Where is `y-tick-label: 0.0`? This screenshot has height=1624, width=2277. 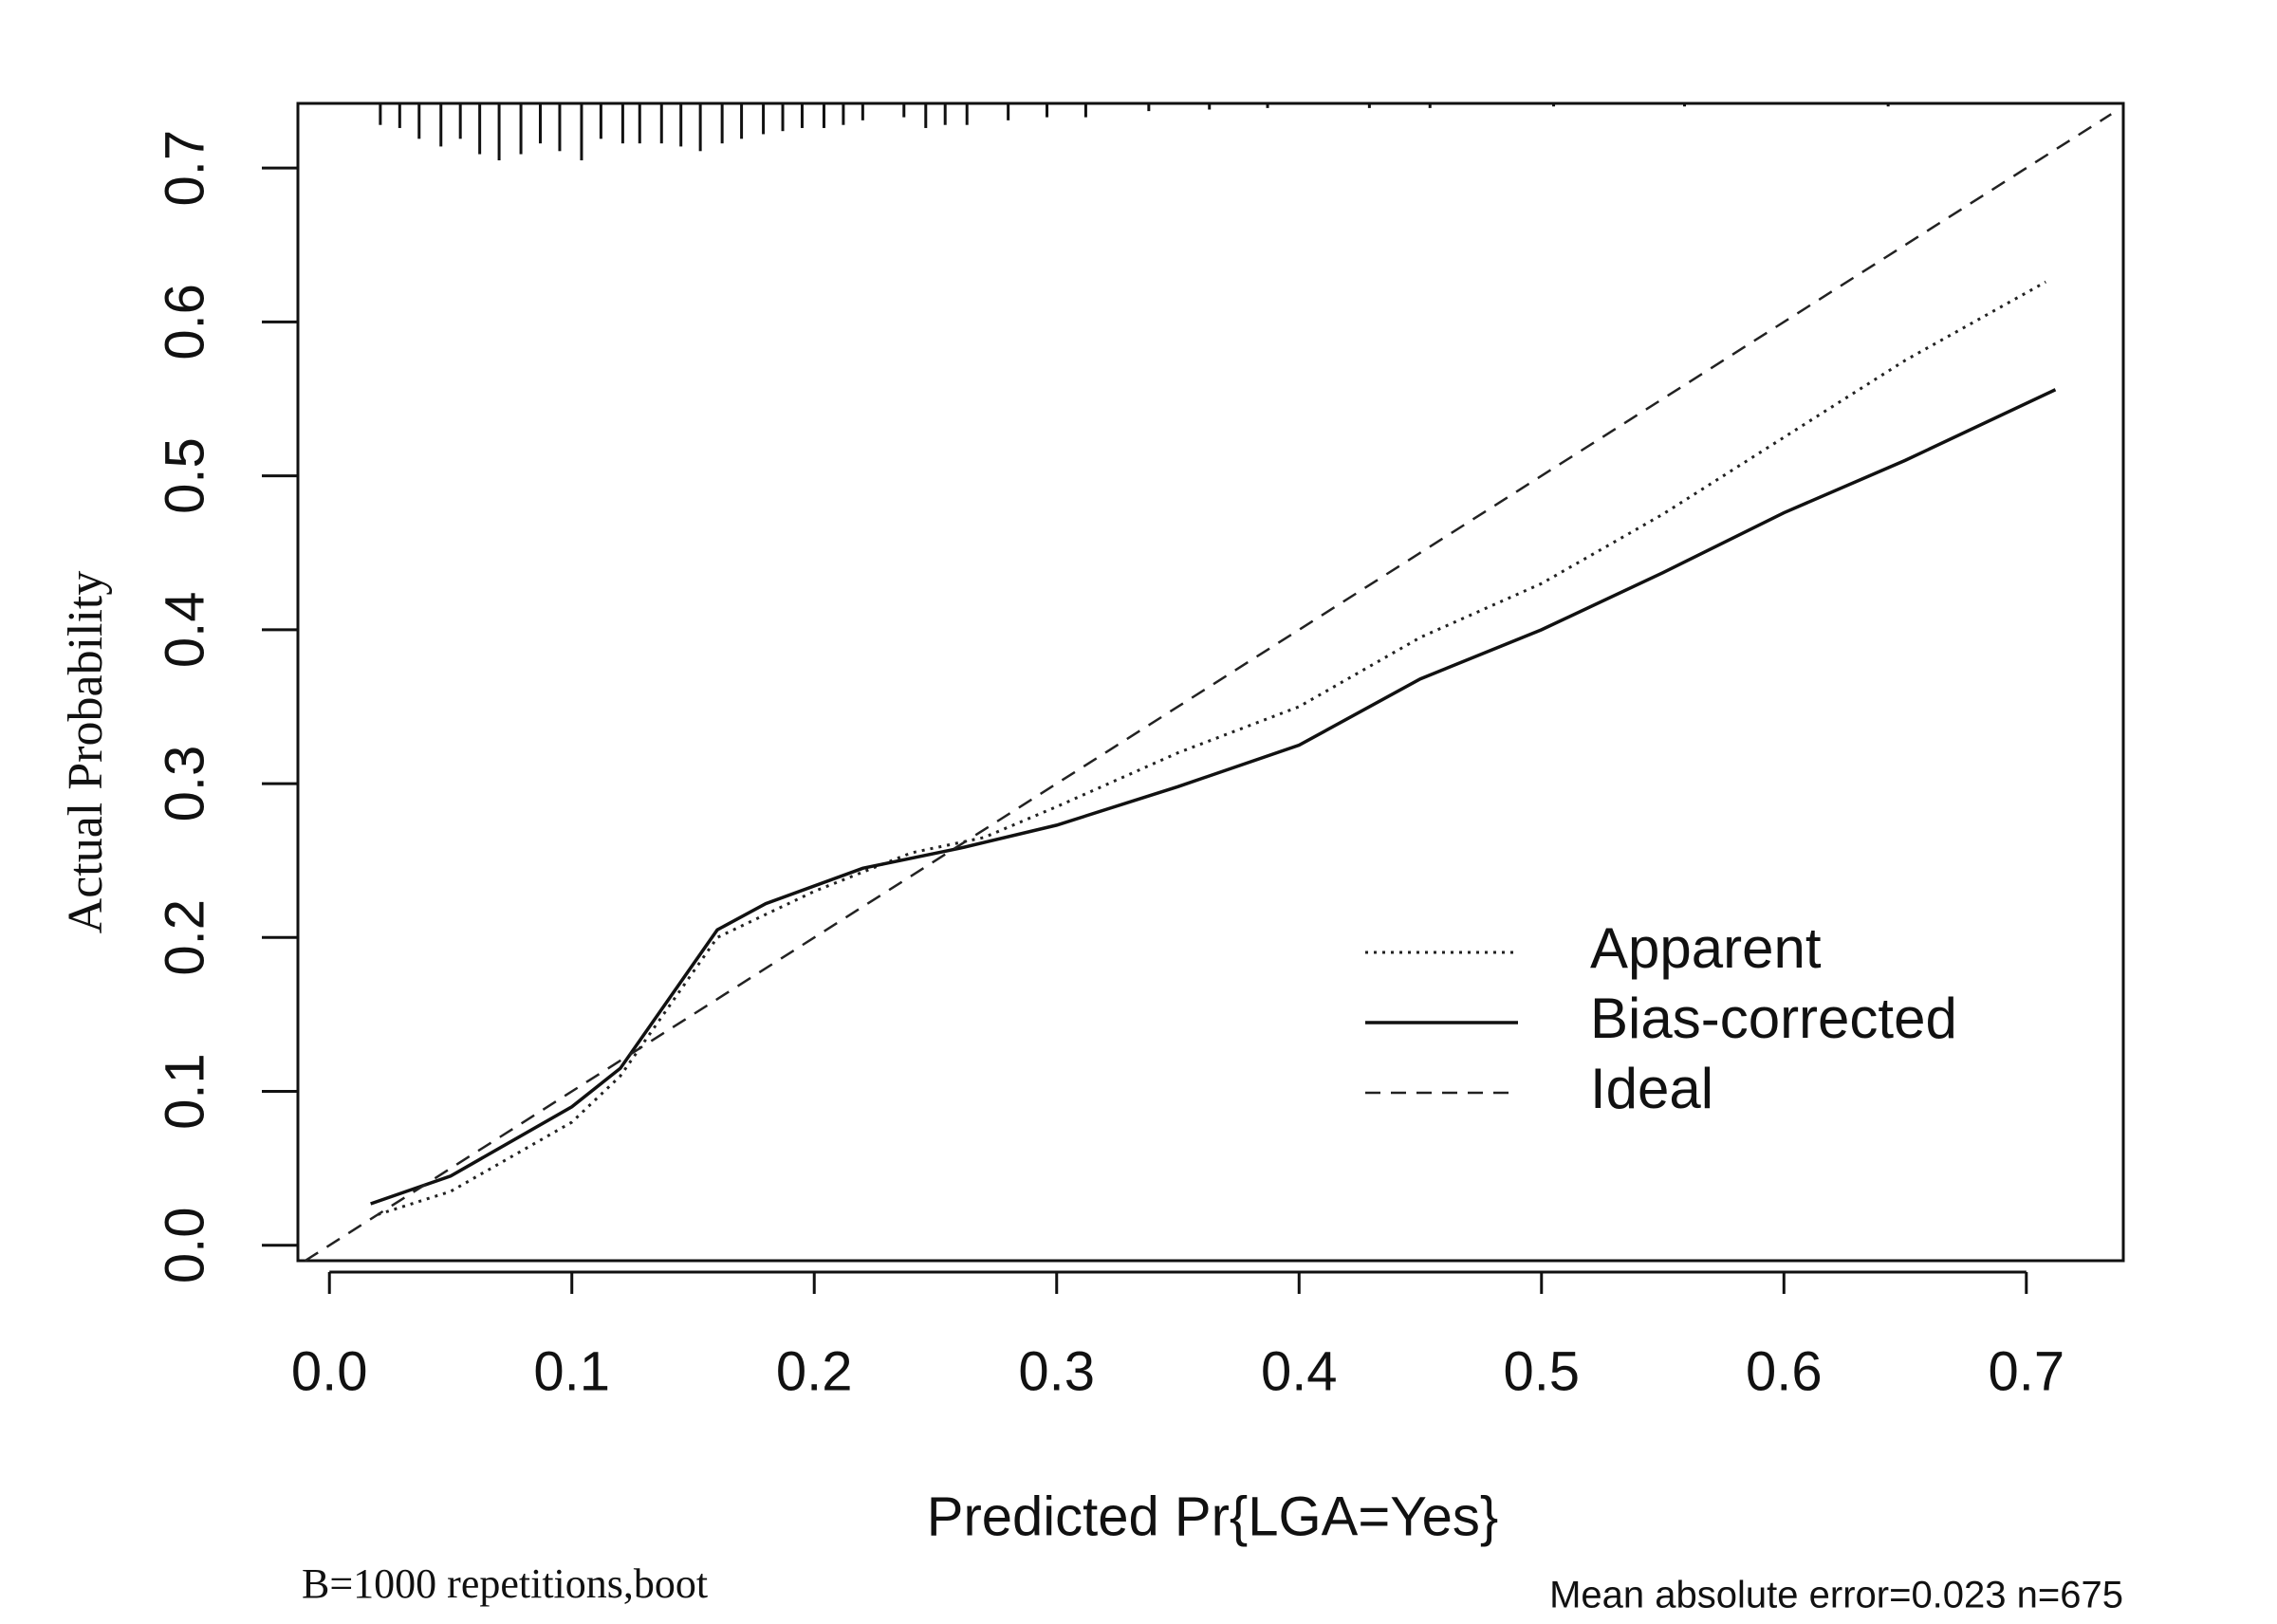
y-tick-label: 0.0 is located at coordinates (184, 1245).